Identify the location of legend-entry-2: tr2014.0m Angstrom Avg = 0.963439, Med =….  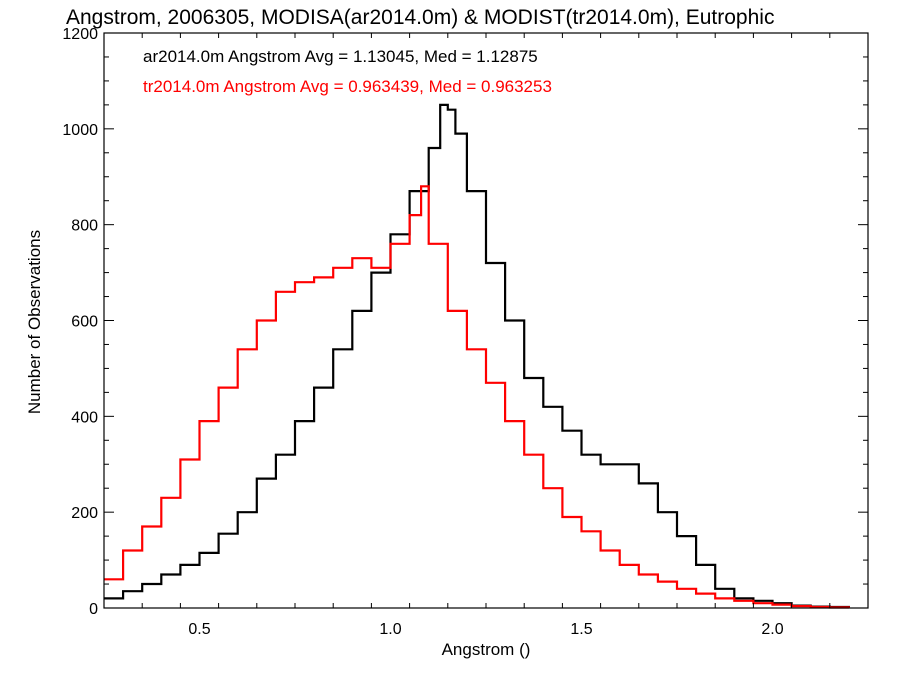
(347, 86).